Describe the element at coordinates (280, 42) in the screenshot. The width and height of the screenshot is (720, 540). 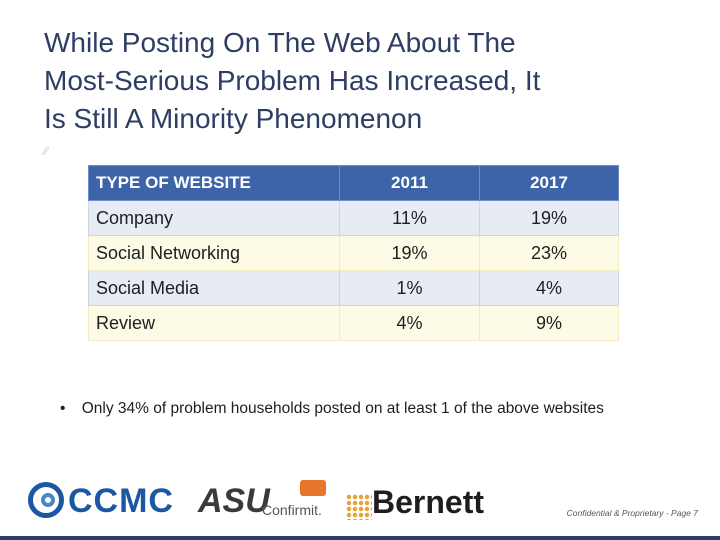
I see `slide-title-line-1: While Posting On The Web About The` at that location.